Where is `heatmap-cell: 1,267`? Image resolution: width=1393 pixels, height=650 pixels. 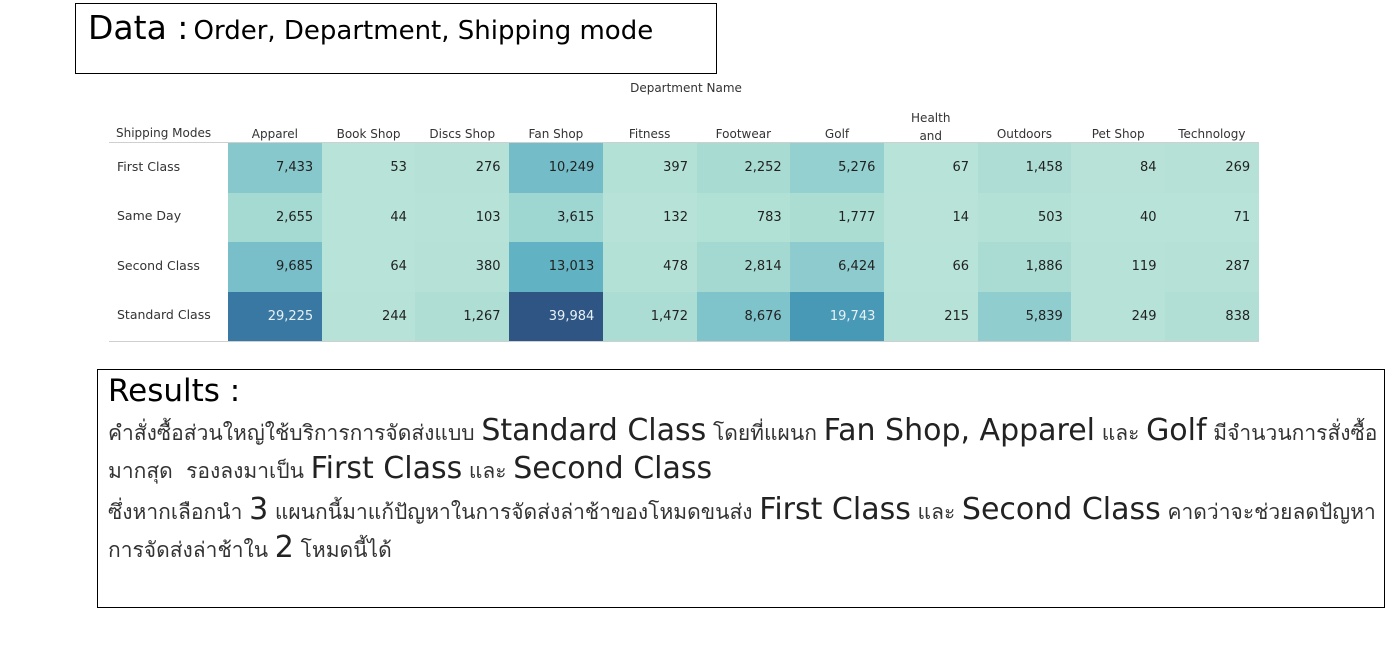 heatmap-cell: 1,267 is located at coordinates (462, 316).